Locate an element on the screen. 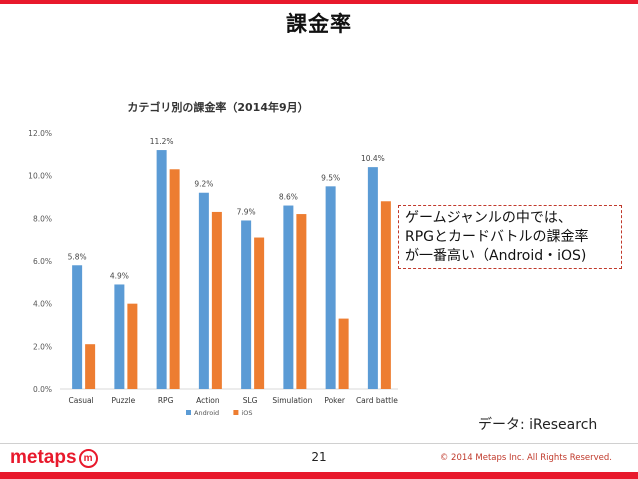 The width and height of the screenshot is (638, 479). footer-divider is located at coordinates (319, 443).